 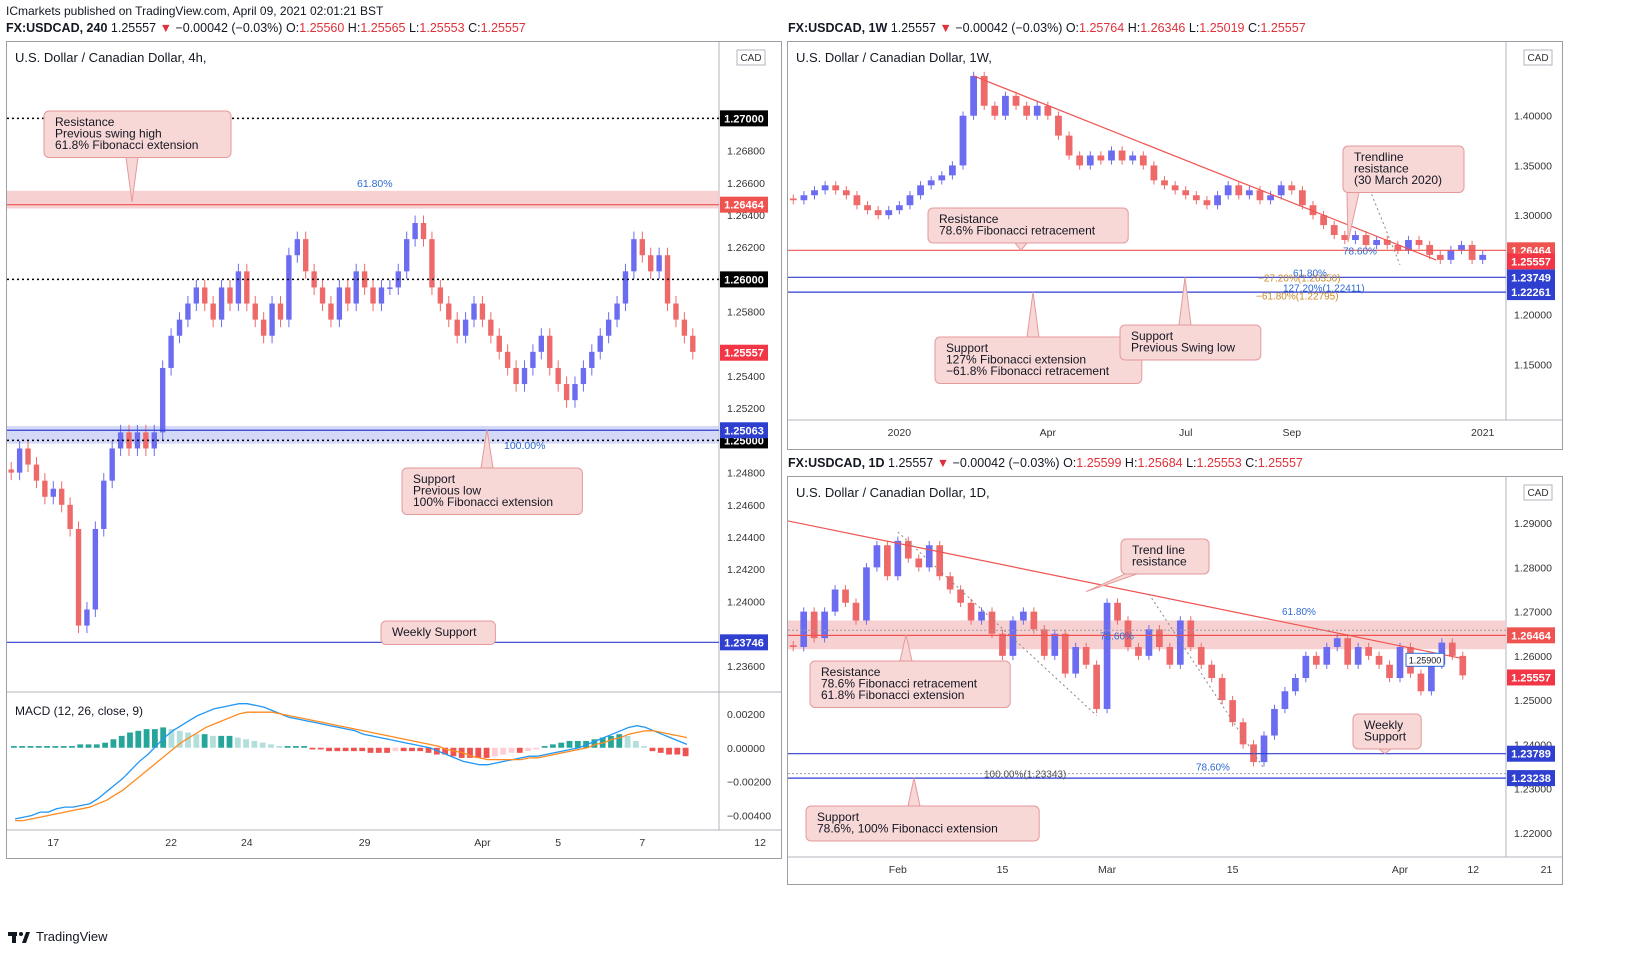 What do you see at coordinates (1324, 289) in the screenshot?
I see `fib-label: 127.20%(1.22411)` at bounding box center [1324, 289].